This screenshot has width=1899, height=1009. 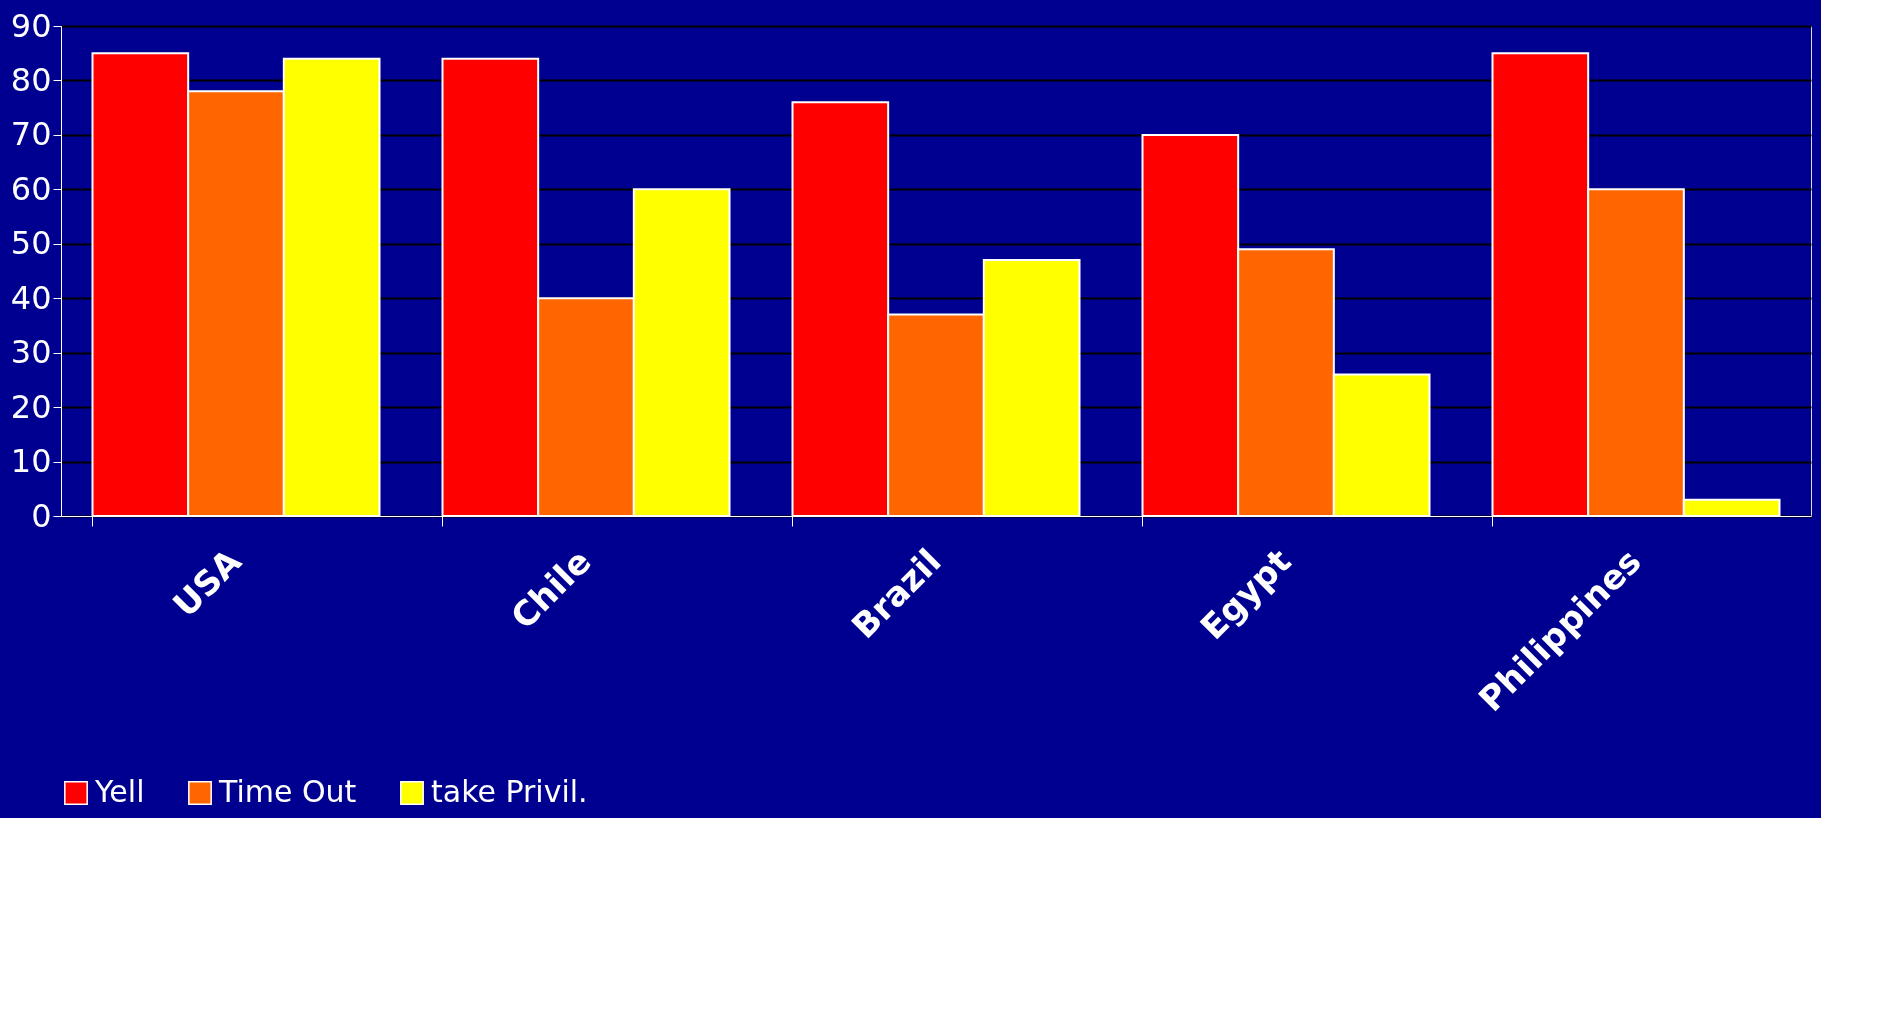 I want to click on legend-label: Time Out, so click(x=287, y=791).